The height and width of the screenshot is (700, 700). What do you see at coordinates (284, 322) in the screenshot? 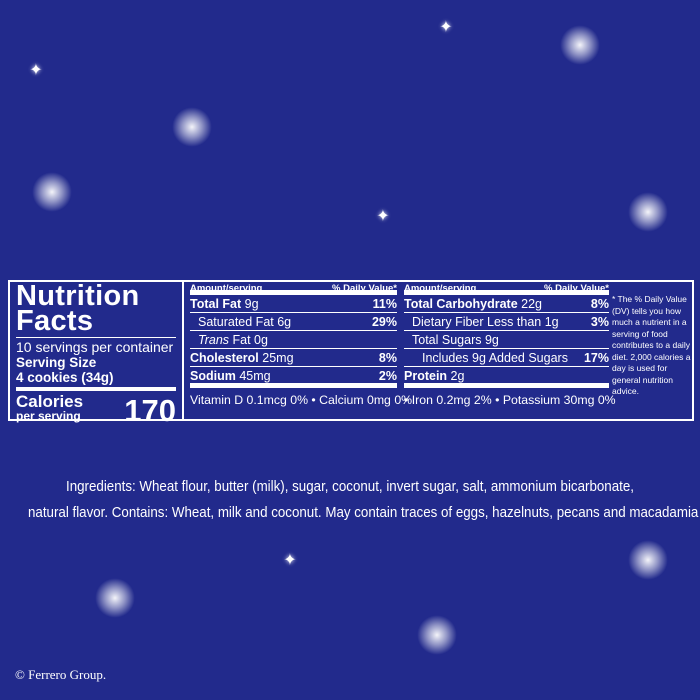
I see `nutrient-amount: 6g` at bounding box center [284, 322].